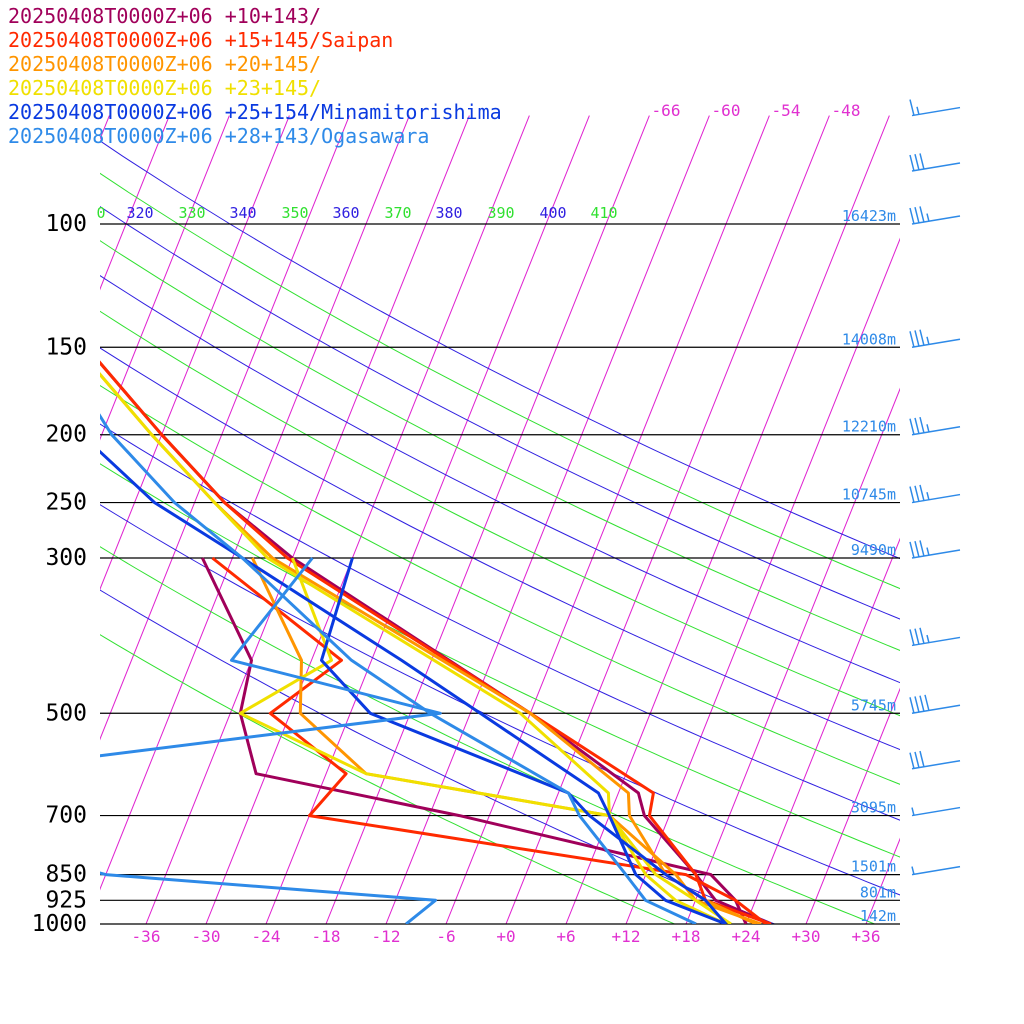 This screenshot has height=1024, width=1024. Describe the element at coordinates (878, 916) in the screenshot. I see `height-label: 142m` at that location.